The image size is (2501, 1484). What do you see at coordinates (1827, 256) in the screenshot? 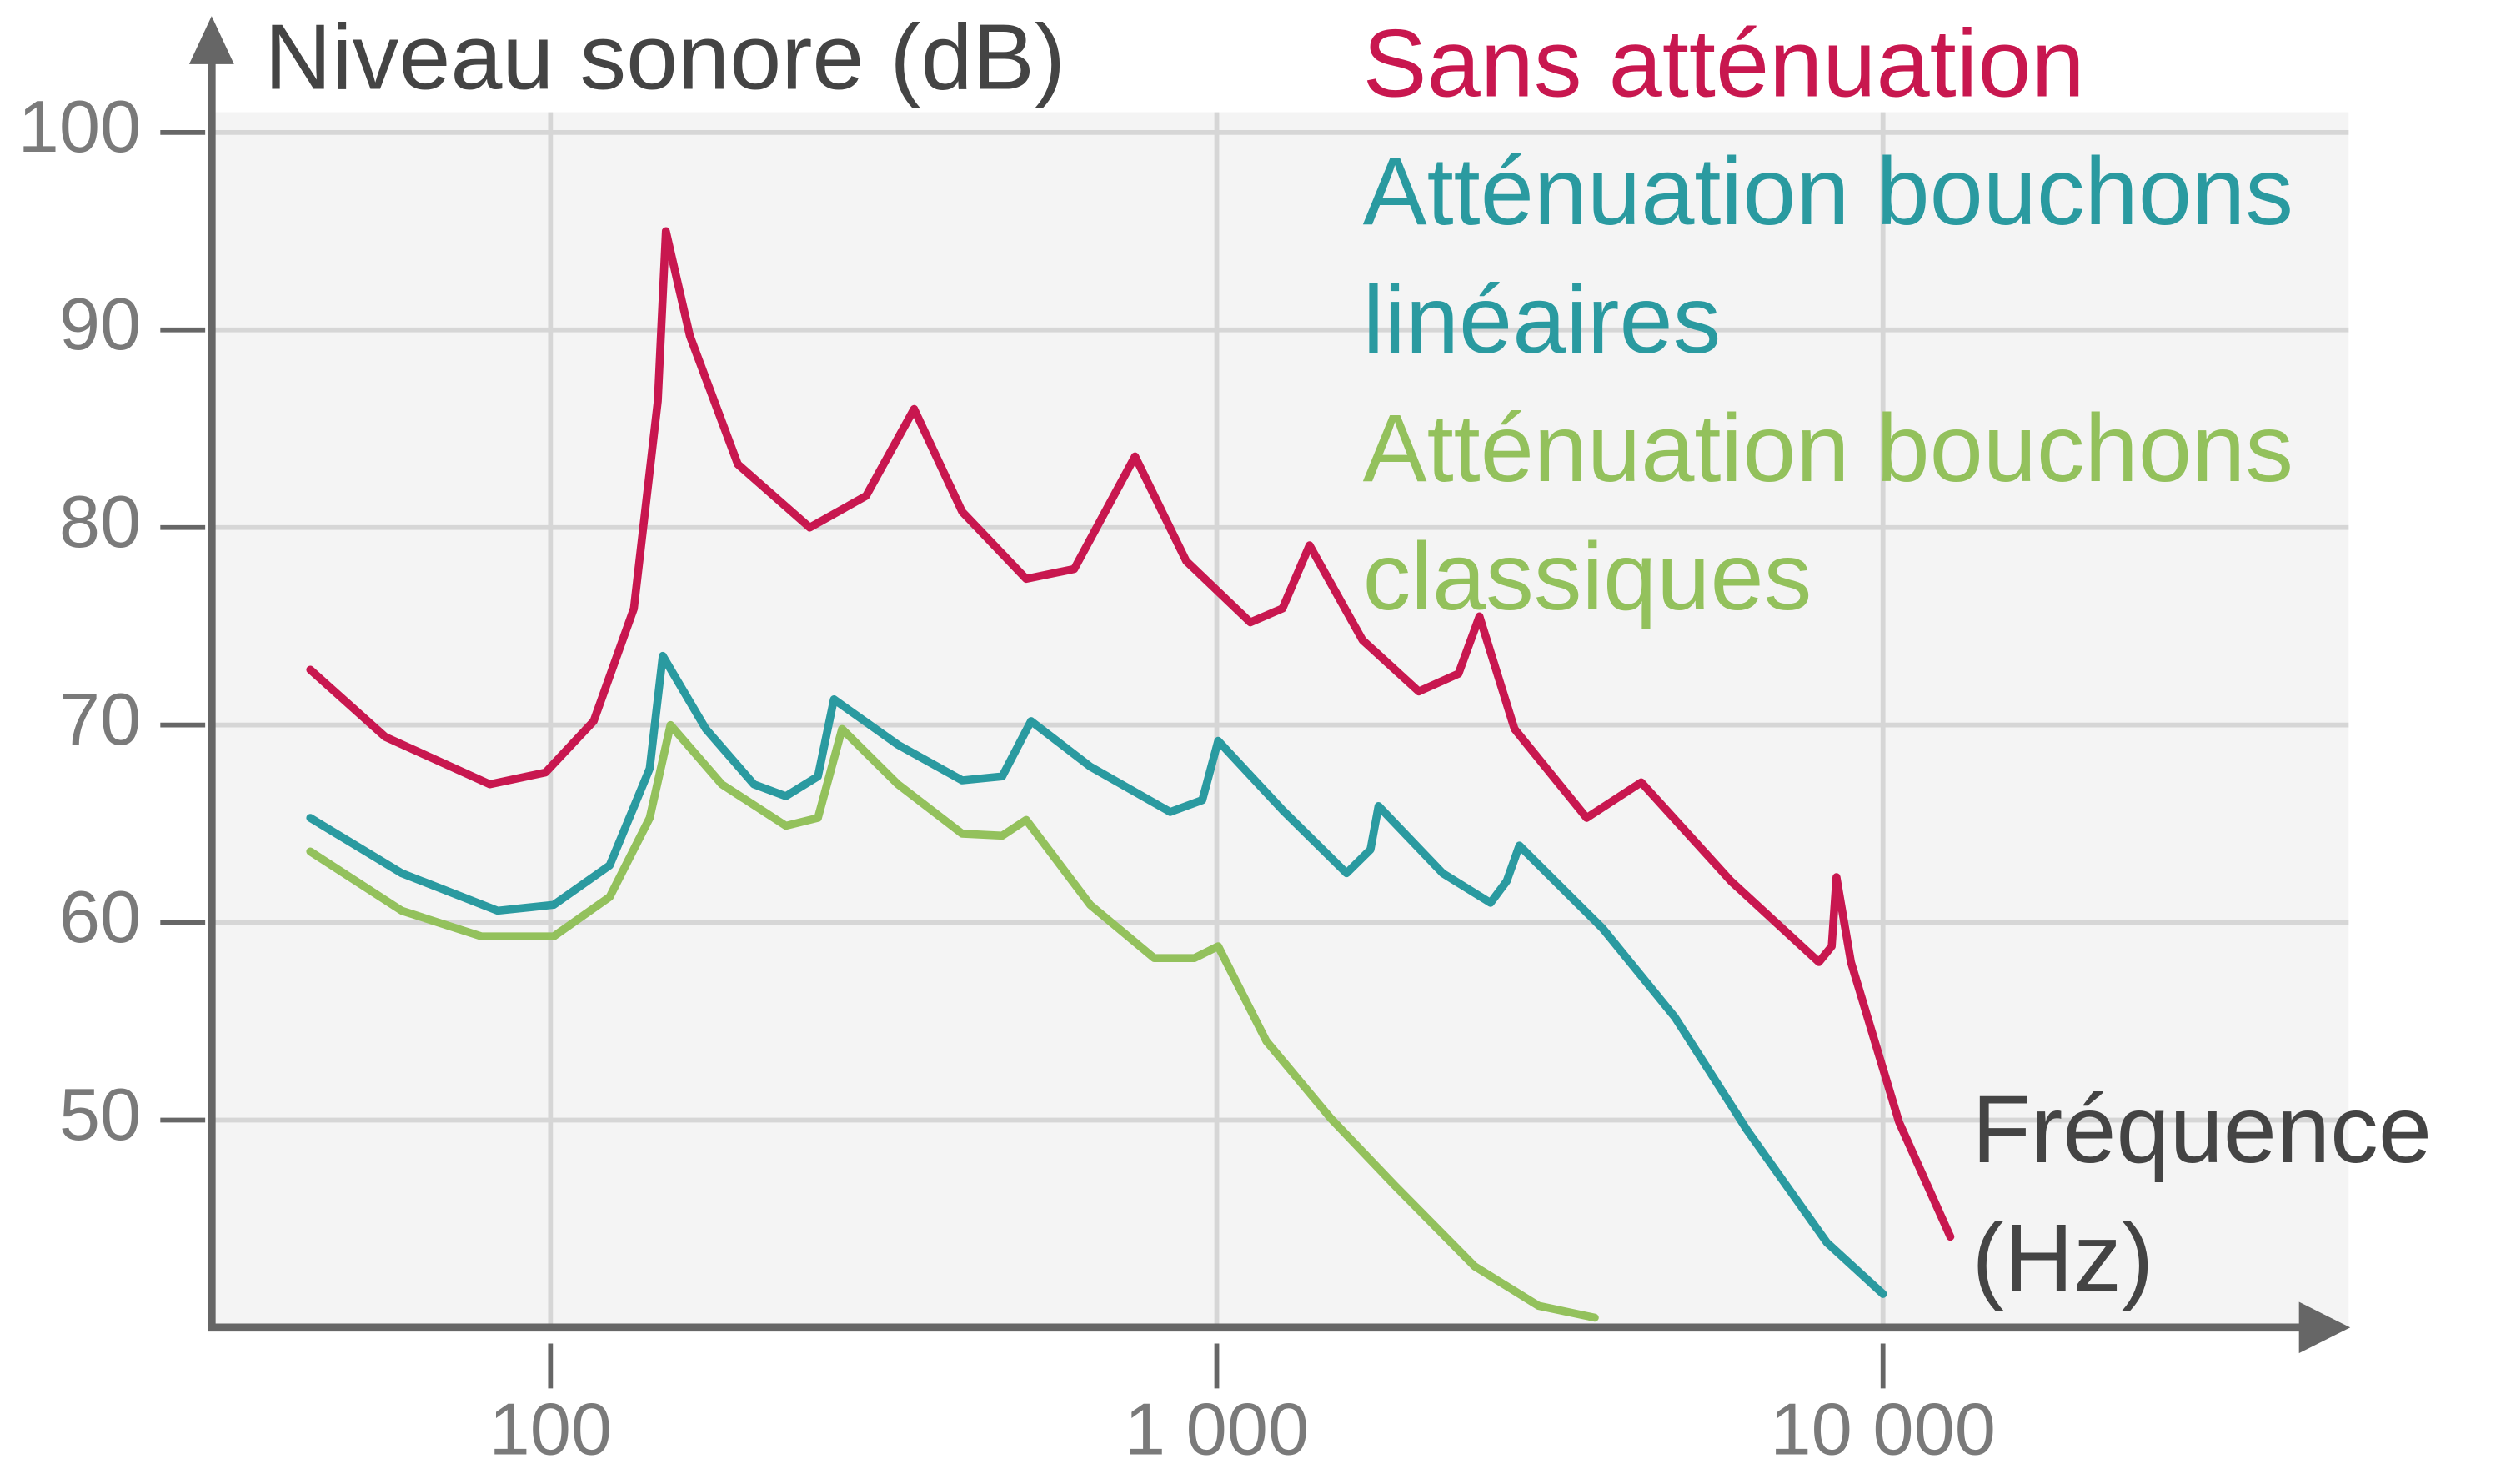
I see `legend-entry: Atténuation bouchons linéaires` at bounding box center [1827, 256].